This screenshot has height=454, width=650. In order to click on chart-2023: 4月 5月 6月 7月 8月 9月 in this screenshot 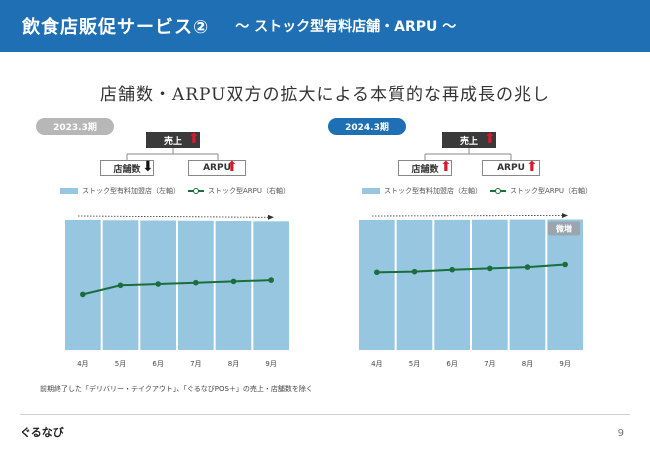, I will do `click(177, 291)`.